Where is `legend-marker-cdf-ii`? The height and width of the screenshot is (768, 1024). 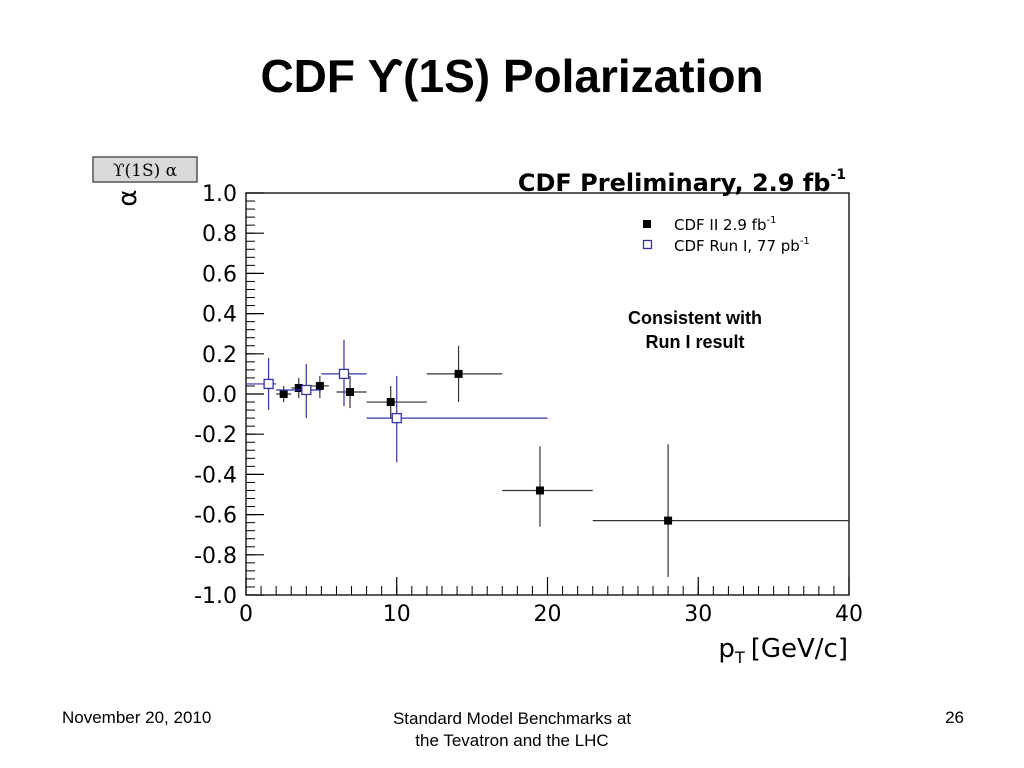 legend-marker-cdf-ii is located at coordinates (647, 224).